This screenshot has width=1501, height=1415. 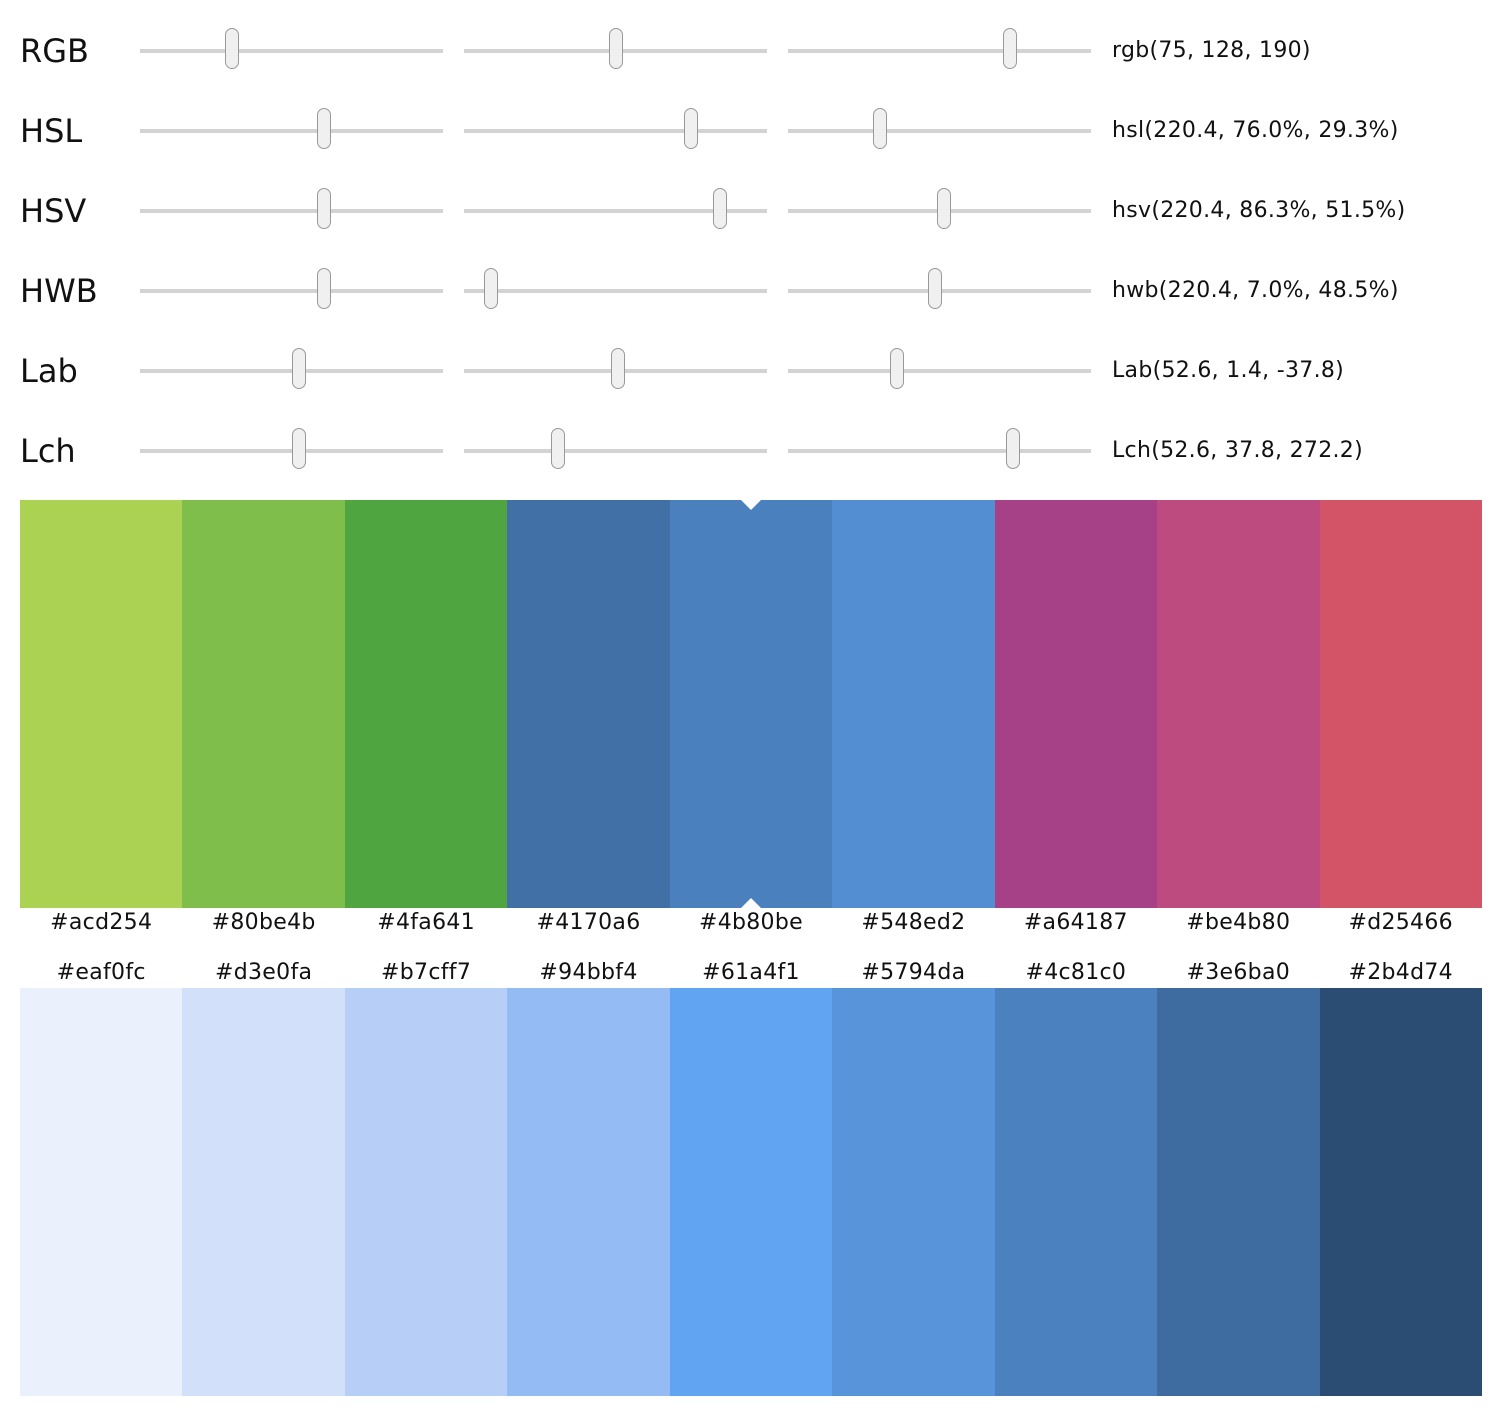 What do you see at coordinates (1228, 370) in the screenshot?
I see `color-value-text: Lab(52.6, 1.4, -37.8)` at bounding box center [1228, 370].